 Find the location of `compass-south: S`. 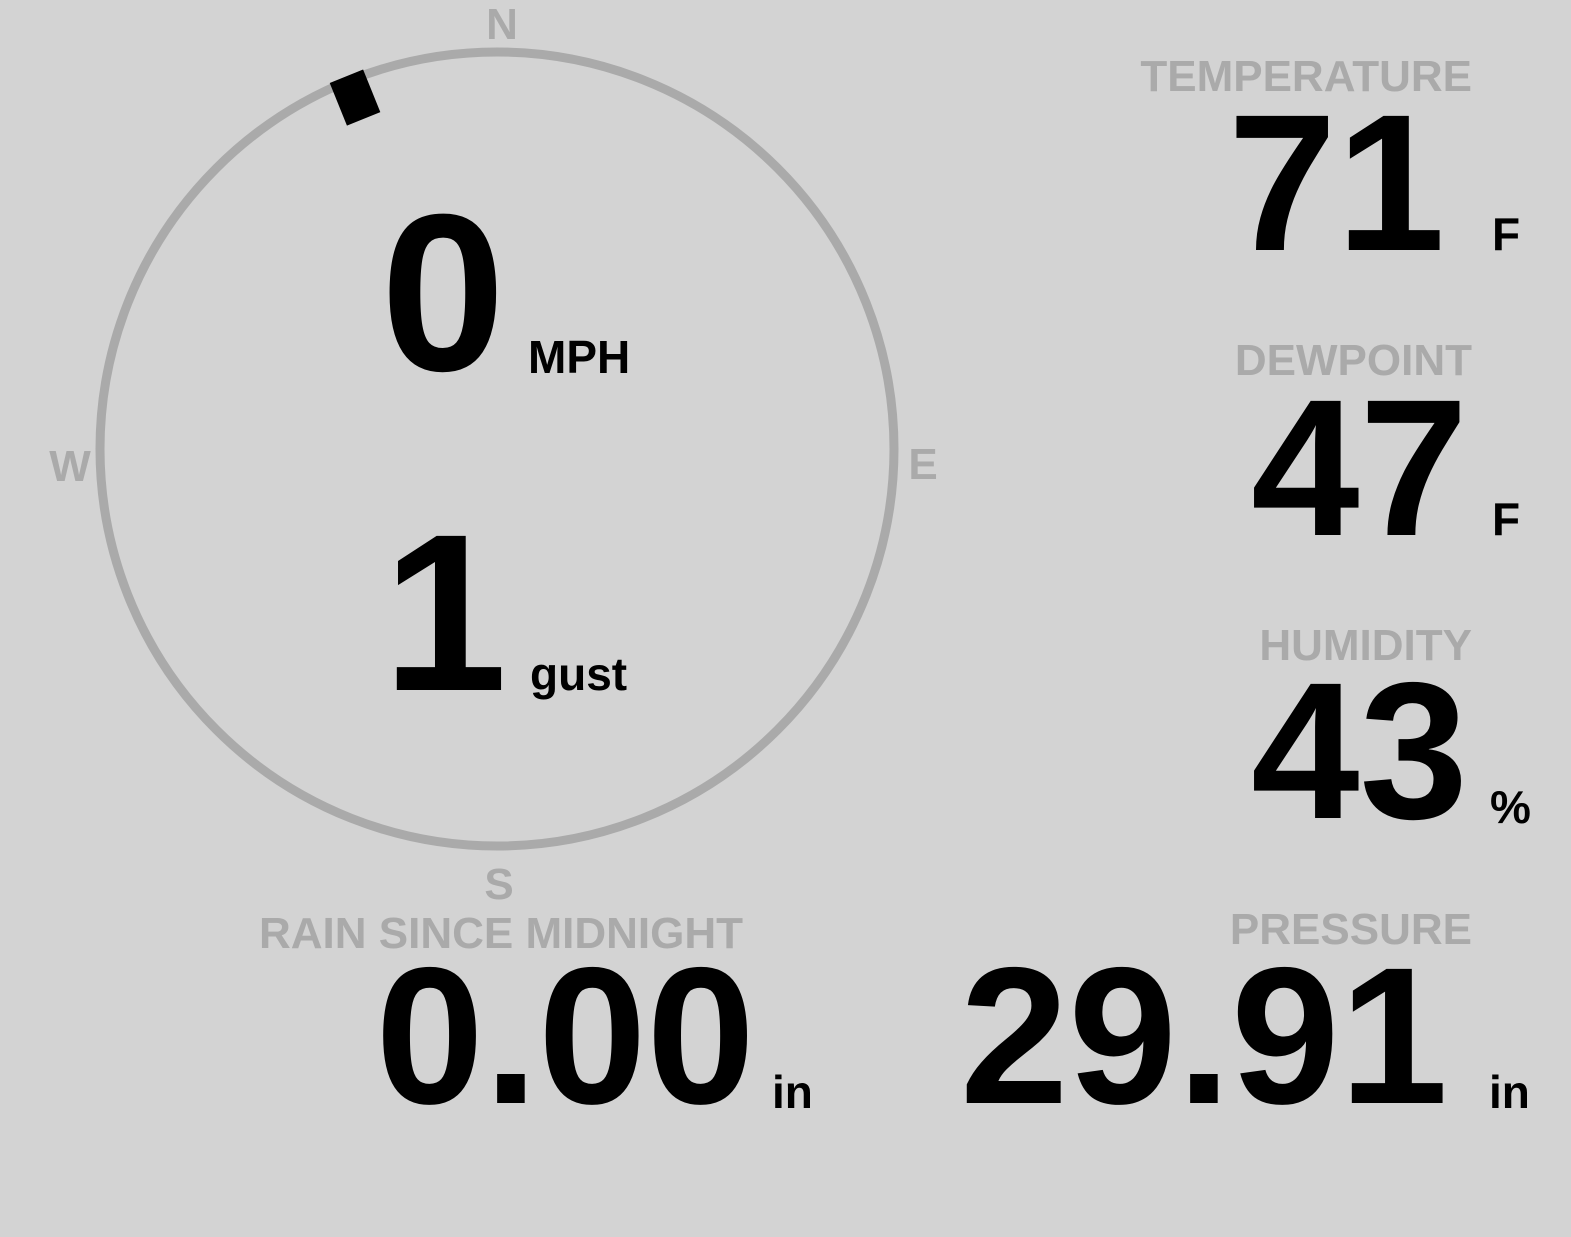

compass-south: S is located at coordinates (498, 884).